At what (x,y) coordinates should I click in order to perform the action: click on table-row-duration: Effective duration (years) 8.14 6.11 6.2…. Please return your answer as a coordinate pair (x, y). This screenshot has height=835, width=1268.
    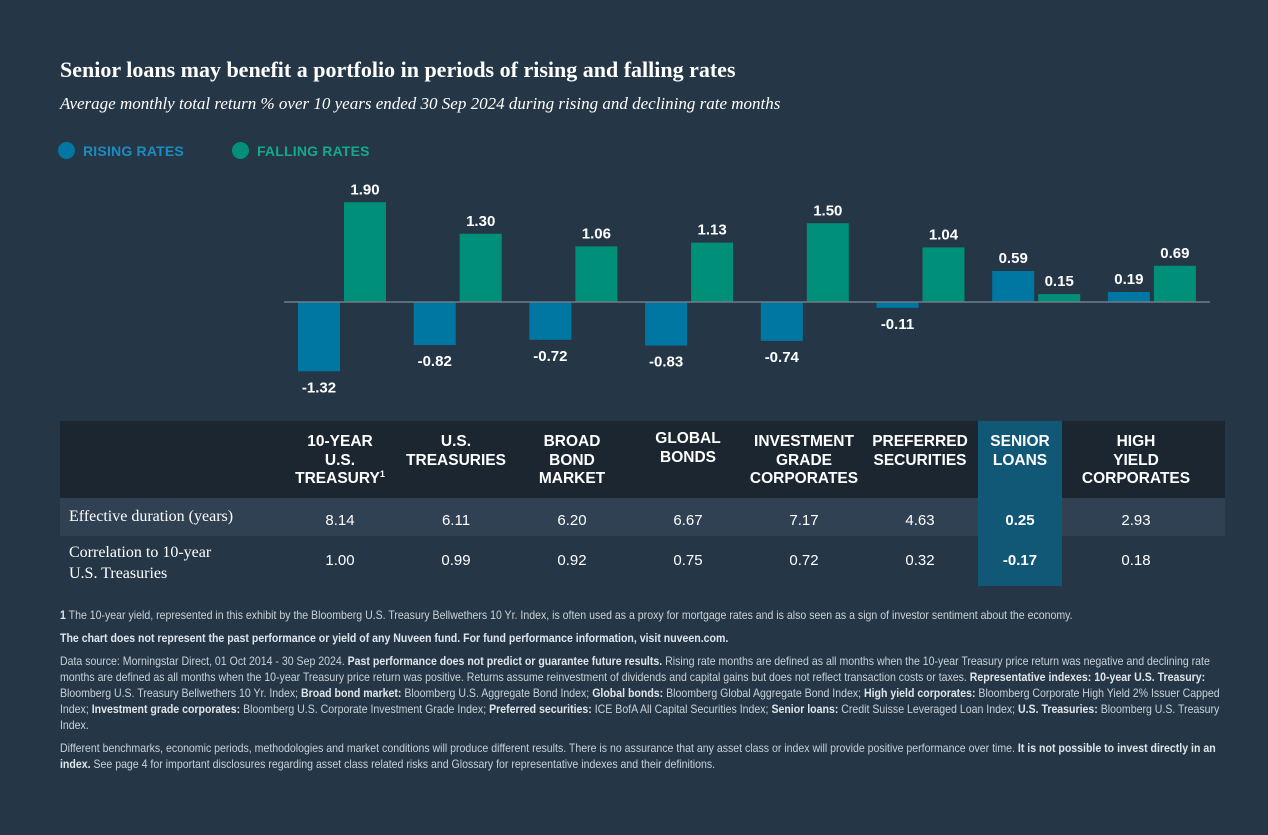
    Looking at the image, I should click on (642, 517).